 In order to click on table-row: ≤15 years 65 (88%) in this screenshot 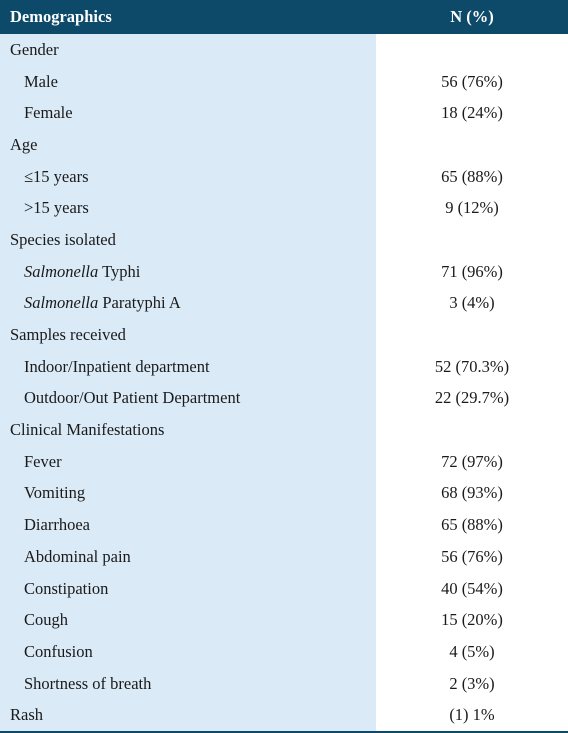, I will do `click(284, 176)`.